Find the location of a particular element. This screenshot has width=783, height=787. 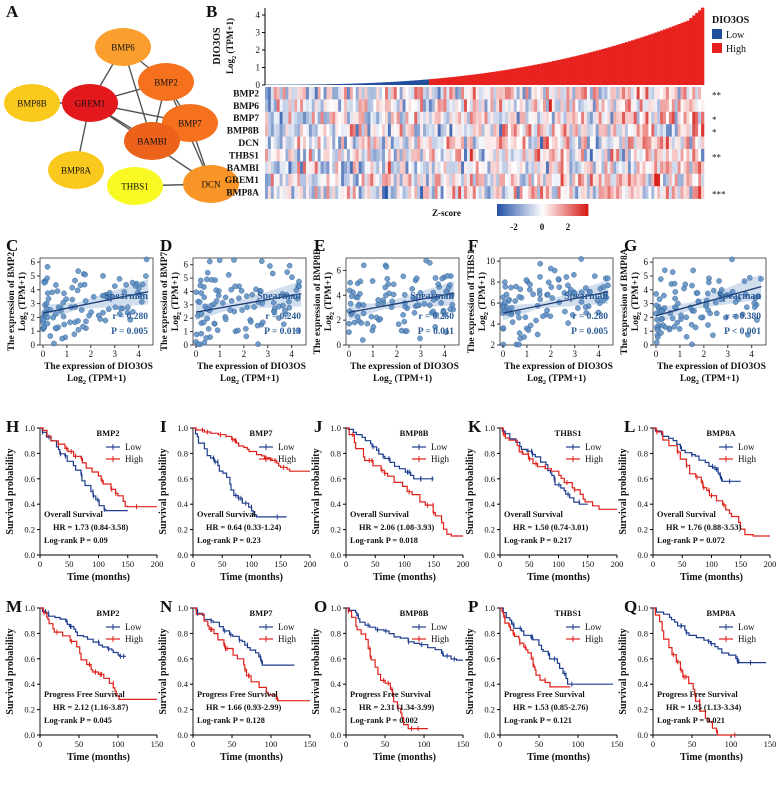

scatter-y-tick-label: 6 is located at coordinates (493, 303).